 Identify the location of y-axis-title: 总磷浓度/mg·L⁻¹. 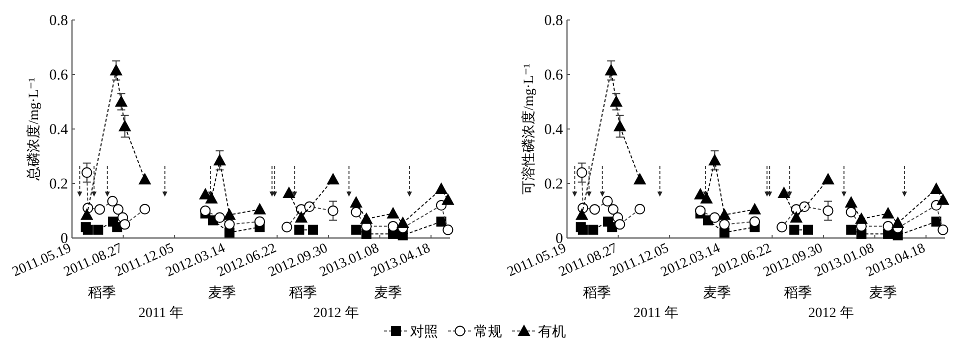
(34, 130).